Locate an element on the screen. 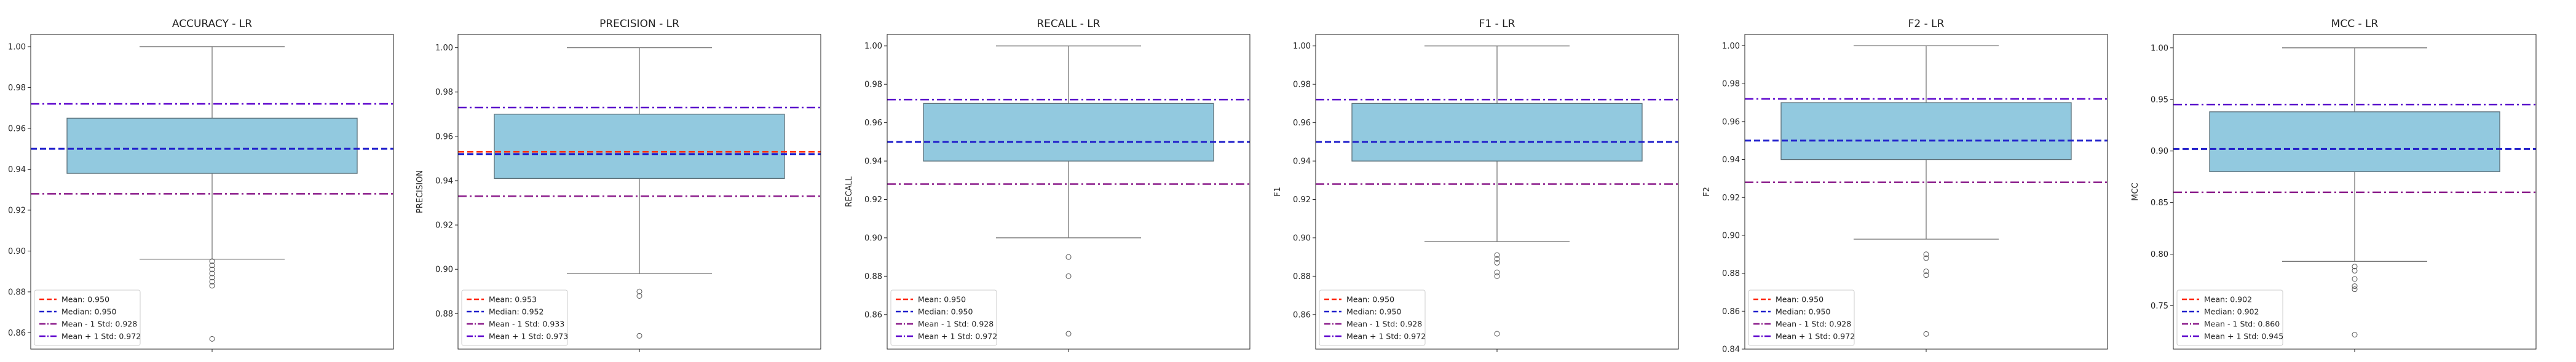 This screenshot has height=362, width=2576. legend-entry: Mean - 1 Std: 0.933 is located at coordinates (526, 324).